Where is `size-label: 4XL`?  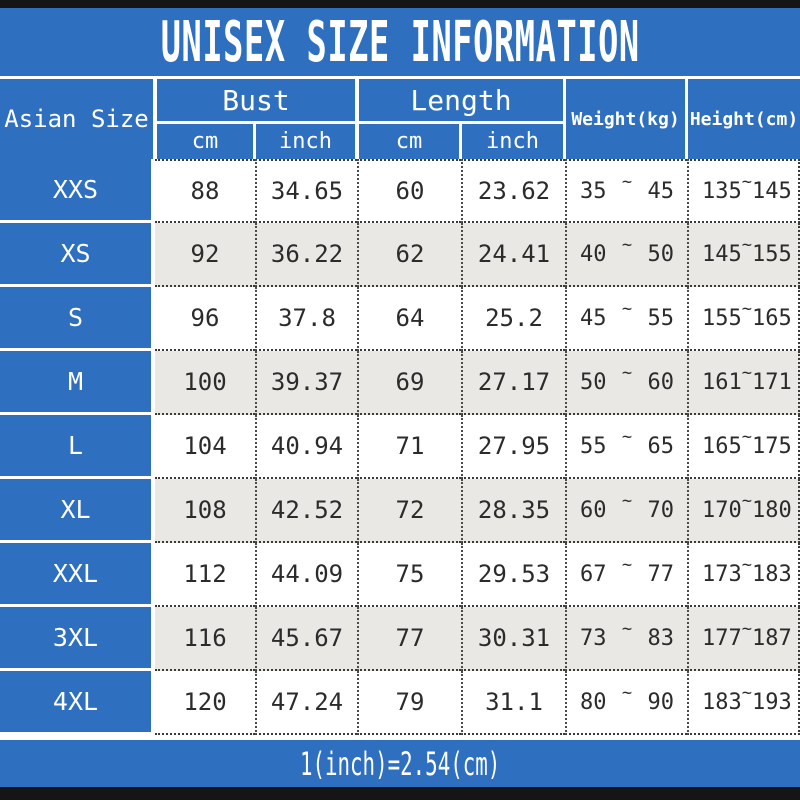 size-label: 4XL is located at coordinates (77, 703).